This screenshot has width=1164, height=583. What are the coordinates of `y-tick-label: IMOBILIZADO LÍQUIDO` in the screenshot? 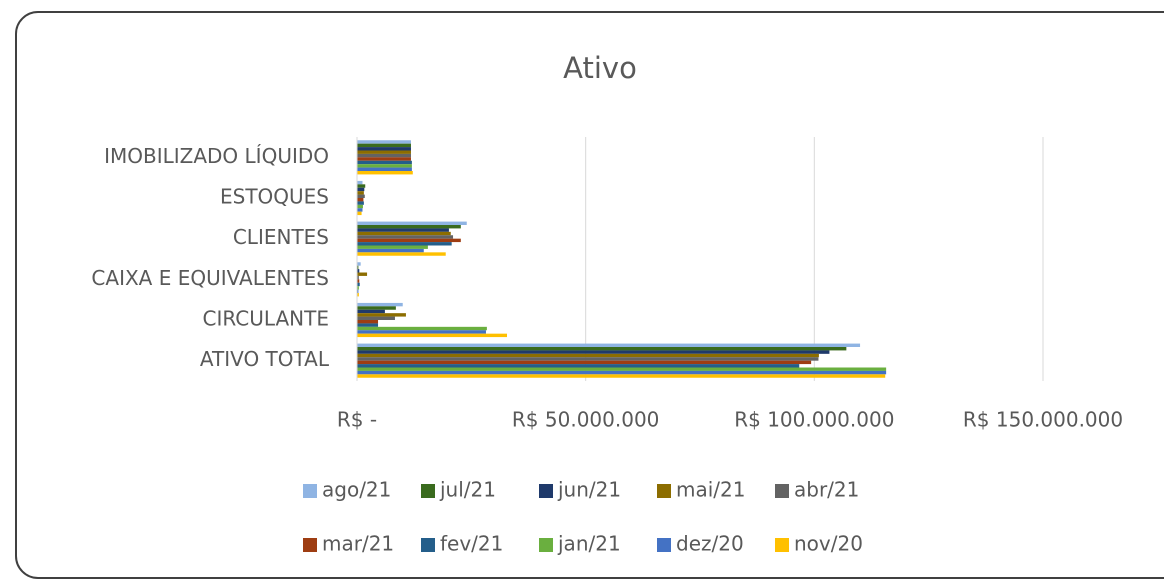 It's located at (216, 156).